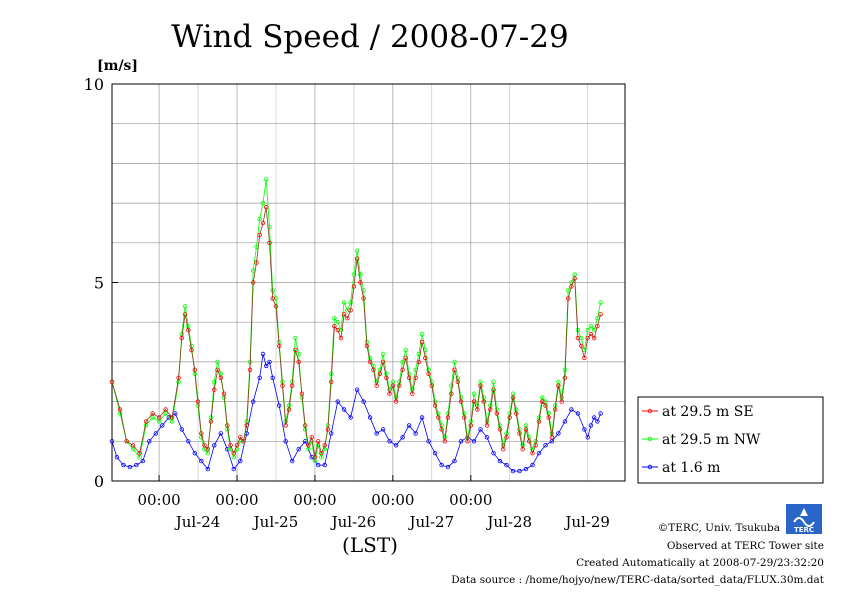  What do you see at coordinates (586, 522) in the screenshot?
I see `x-tick-label-date: Jul-29` at bounding box center [586, 522].